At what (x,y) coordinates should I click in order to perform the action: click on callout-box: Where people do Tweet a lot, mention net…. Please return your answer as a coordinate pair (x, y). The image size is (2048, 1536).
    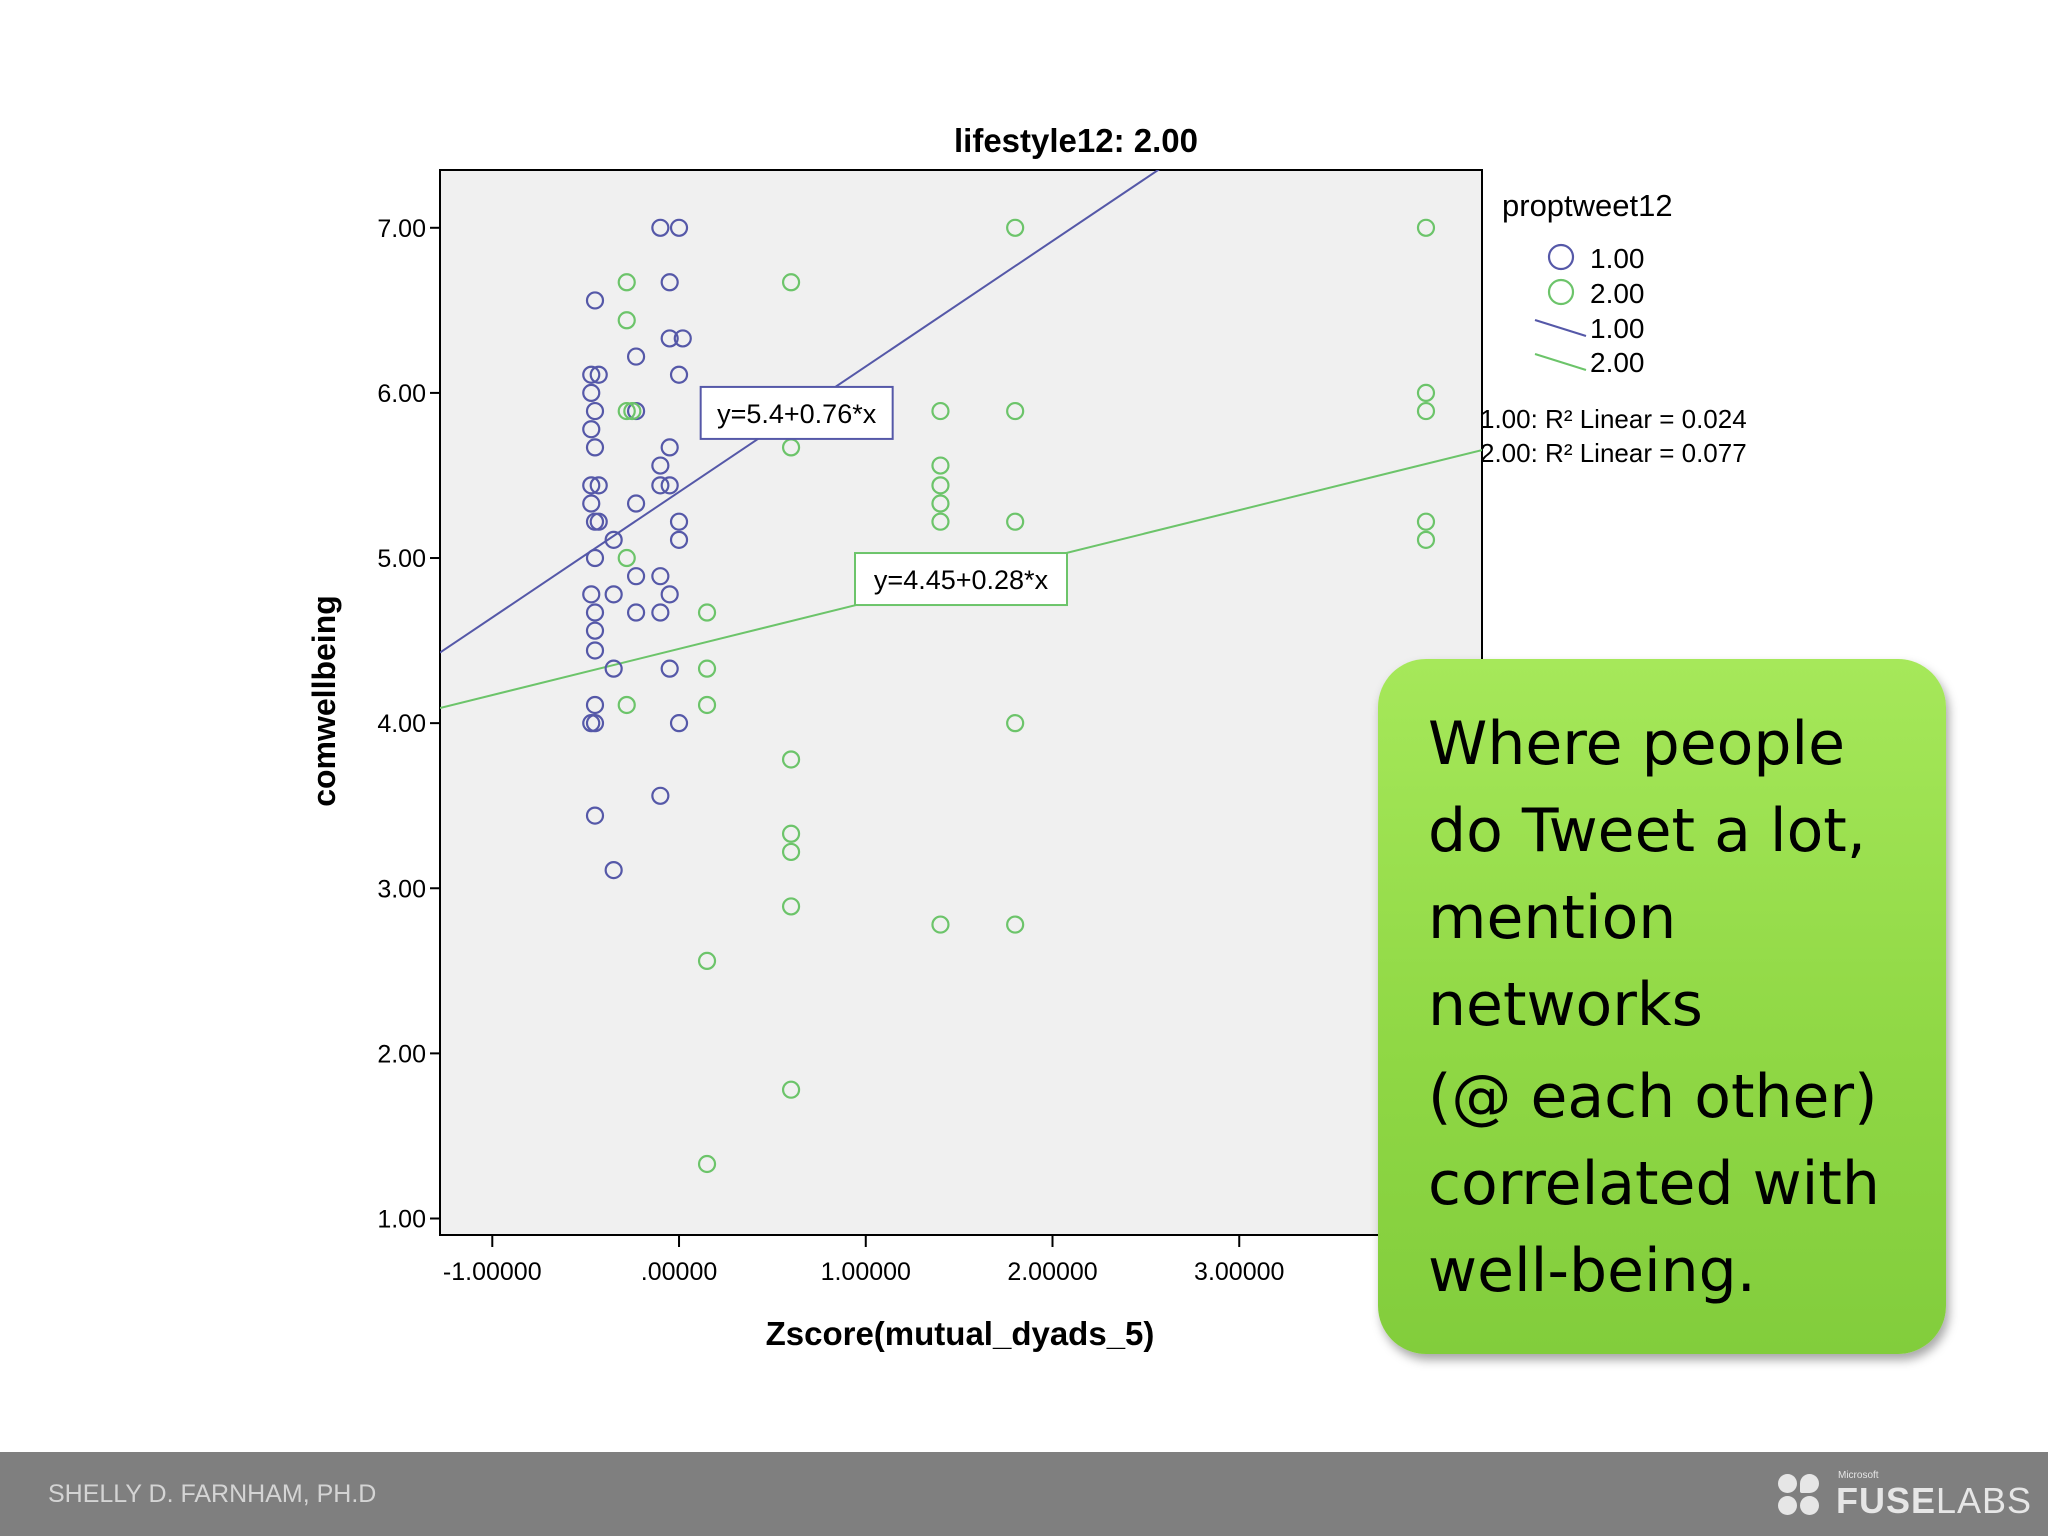
    Looking at the image, I should click on (1662, 1006).